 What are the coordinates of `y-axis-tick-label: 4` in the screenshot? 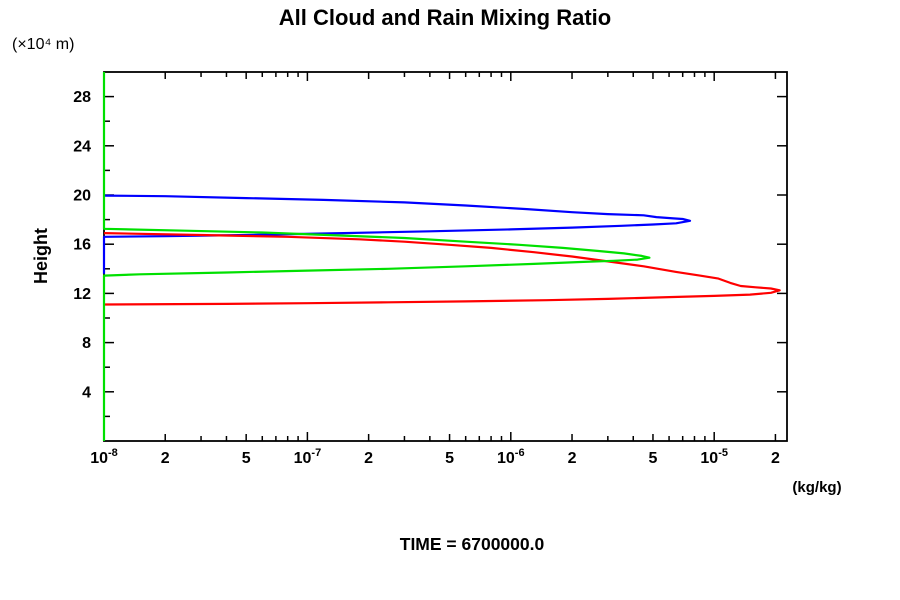 It's located at (86, 392).